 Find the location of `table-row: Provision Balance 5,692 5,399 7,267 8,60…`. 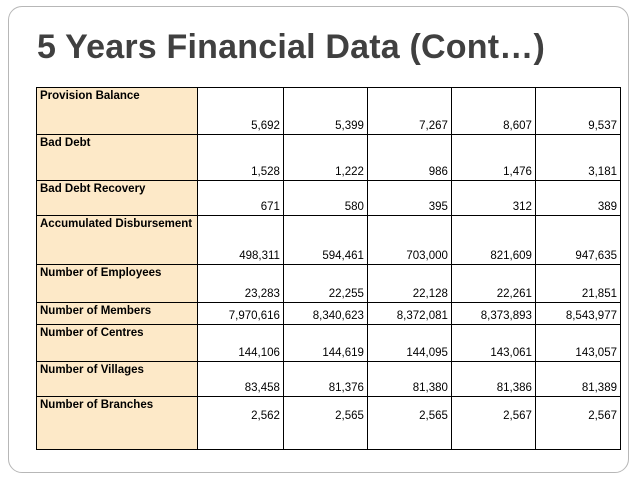

table-row: Provision Balance 5,692 5,399 7,267 8,60… is located at coordinates (329, 111).